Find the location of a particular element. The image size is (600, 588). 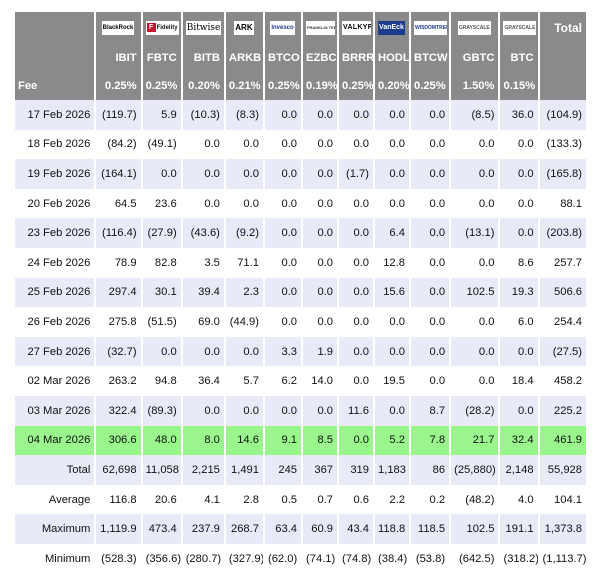

flow-cell: (28.2) is located at coordinates (475, 410).